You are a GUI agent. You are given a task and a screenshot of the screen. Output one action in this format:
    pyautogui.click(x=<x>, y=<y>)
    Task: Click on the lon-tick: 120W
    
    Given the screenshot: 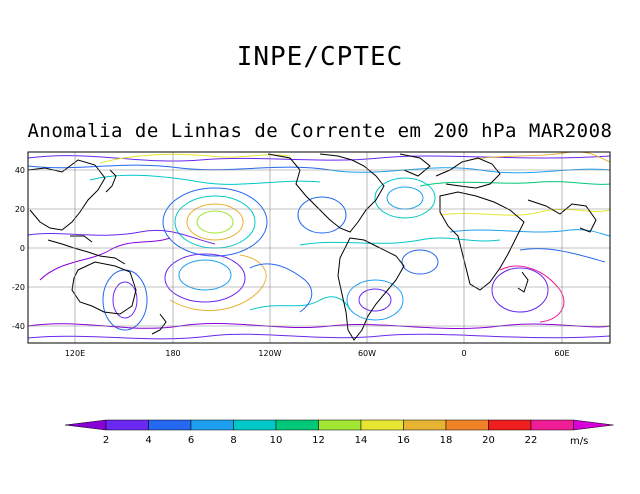 What is the action you would take?
    pyautogui.click(x=269, y=353)
    